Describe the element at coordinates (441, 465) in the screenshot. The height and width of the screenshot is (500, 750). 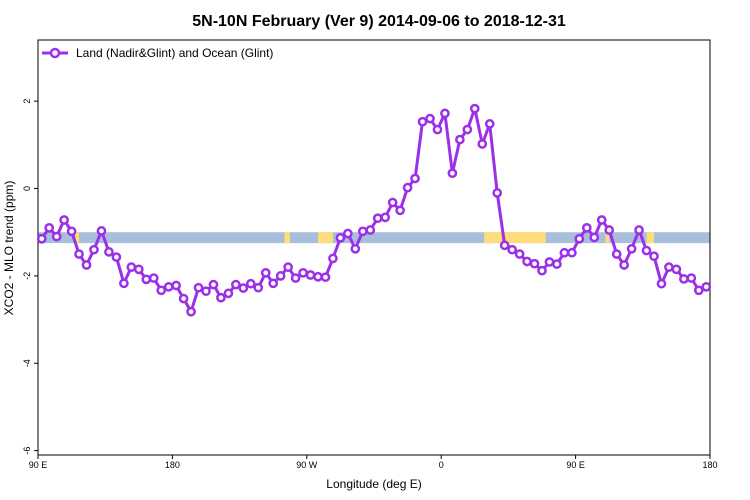
I see `x-tick-label: 0` at that location.